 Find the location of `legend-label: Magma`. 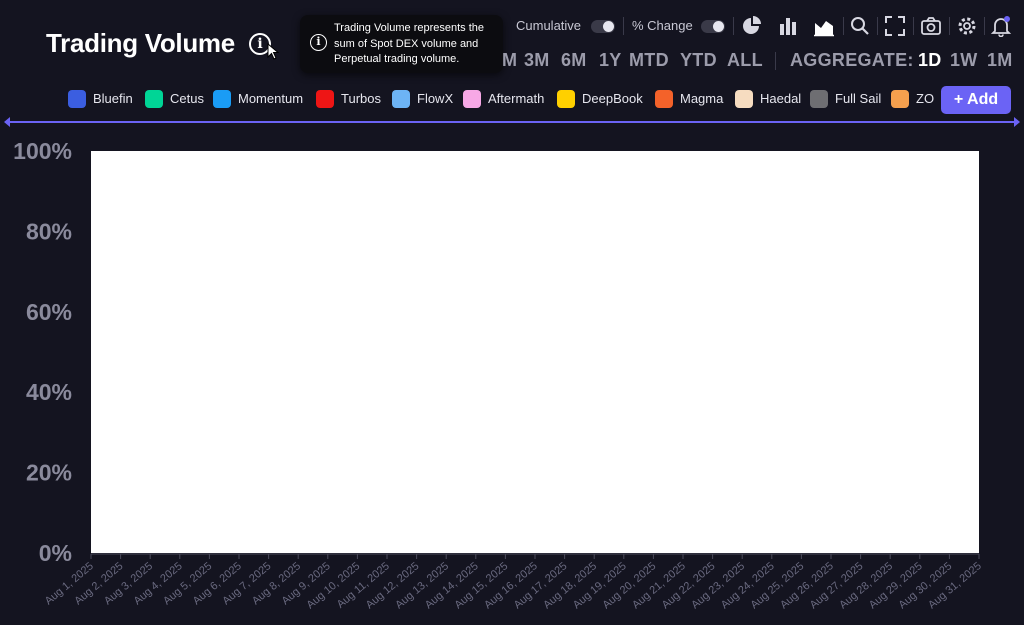

legend-label: Magma is located at coordinates (702, 98).